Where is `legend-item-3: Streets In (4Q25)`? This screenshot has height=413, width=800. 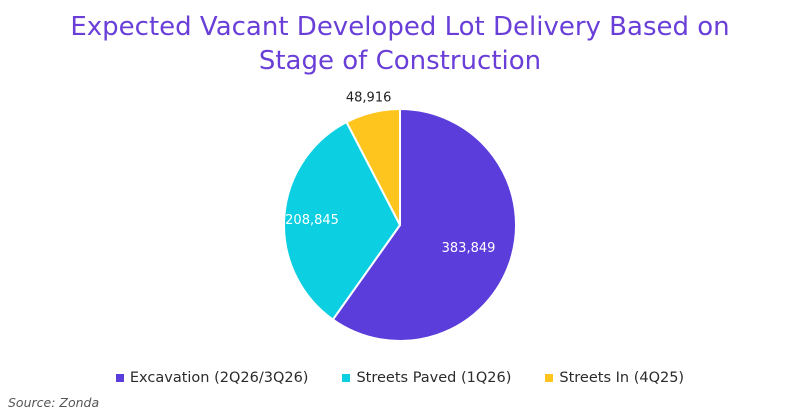 legend-item-3: Streets In (4Q25) is located at coordinates (614, 378).